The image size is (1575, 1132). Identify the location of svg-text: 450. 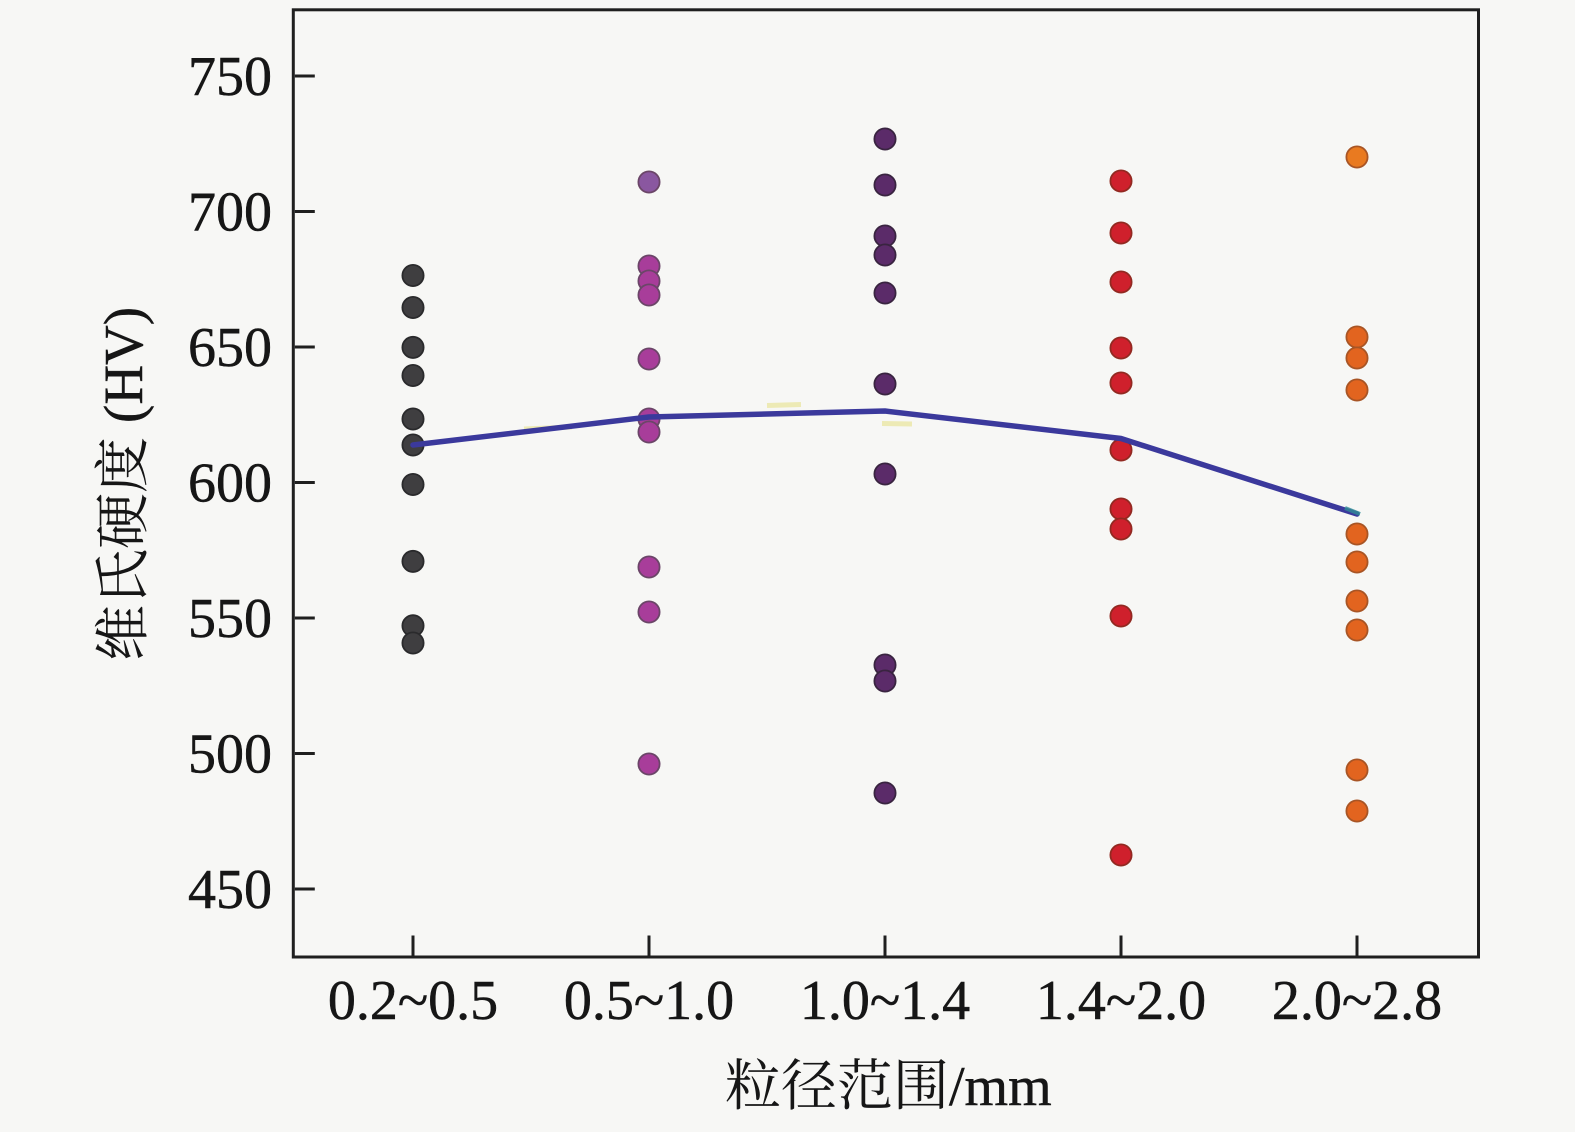
(230, 890).